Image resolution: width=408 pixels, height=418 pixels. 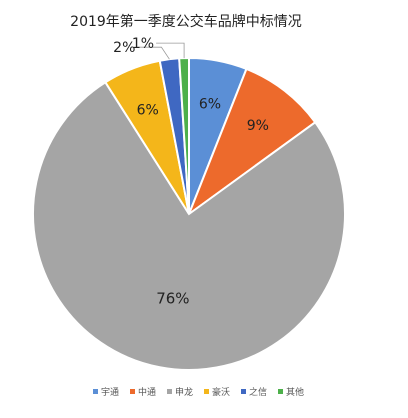 I want to click on legend-label-2: 申龙, so click(x=184, y=392).